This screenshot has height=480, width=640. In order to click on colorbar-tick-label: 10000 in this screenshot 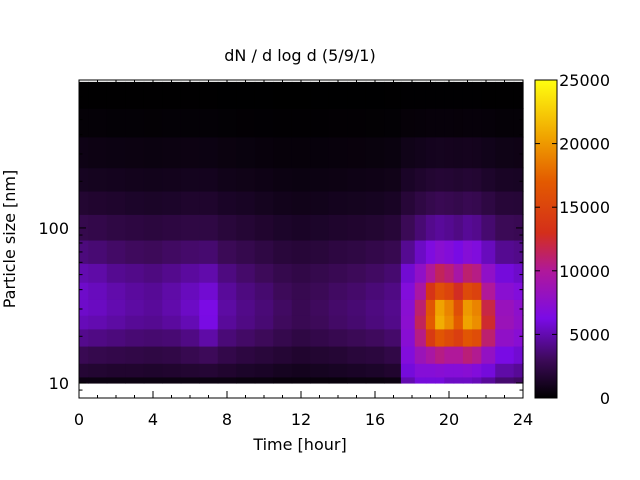, I will do `click(584, 271)`.